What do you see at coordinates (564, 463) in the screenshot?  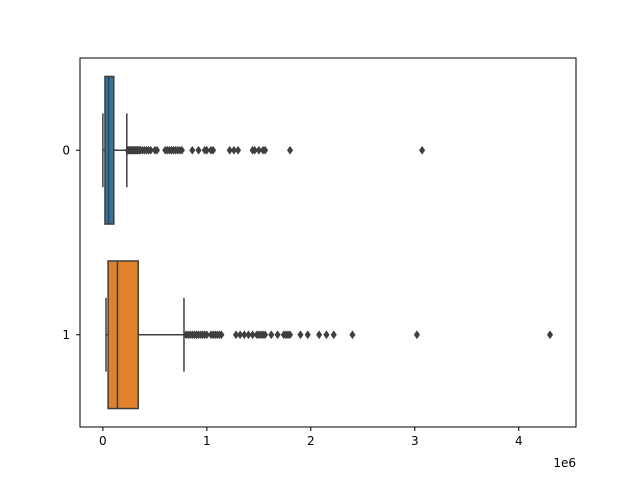 I see `x-scale-label: 1e6` at bounding box center [564, 463].